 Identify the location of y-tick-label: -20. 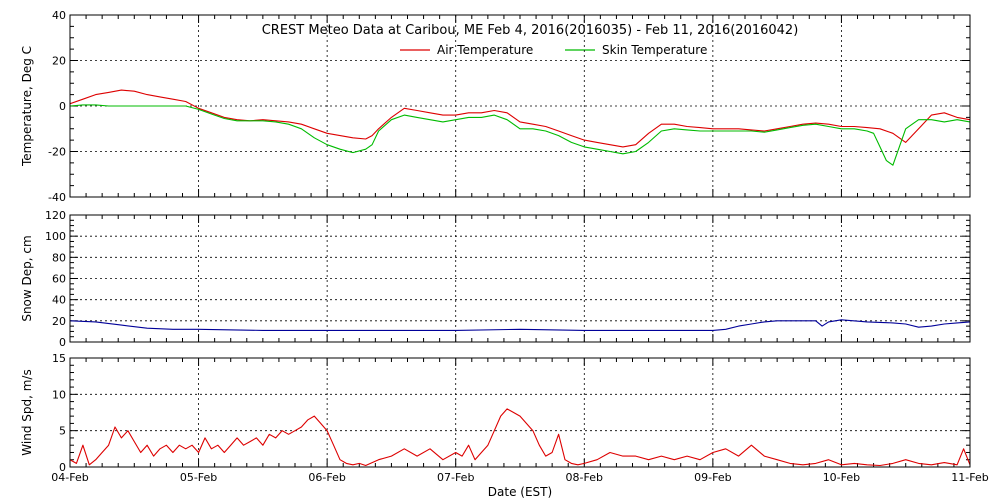
(57, 152).